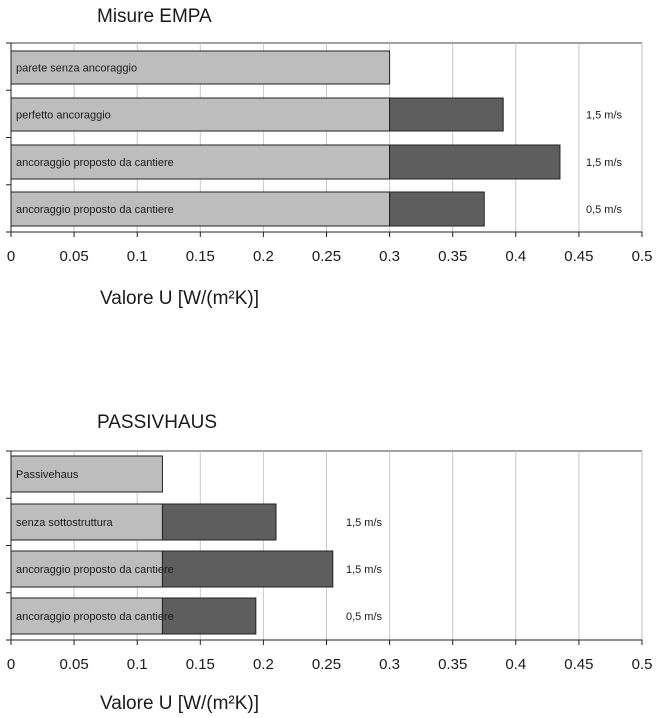 The height and width of the screenshot is (718, 656). I want to click on bar-label: perfetto ancoraggio, so click(63, 116).